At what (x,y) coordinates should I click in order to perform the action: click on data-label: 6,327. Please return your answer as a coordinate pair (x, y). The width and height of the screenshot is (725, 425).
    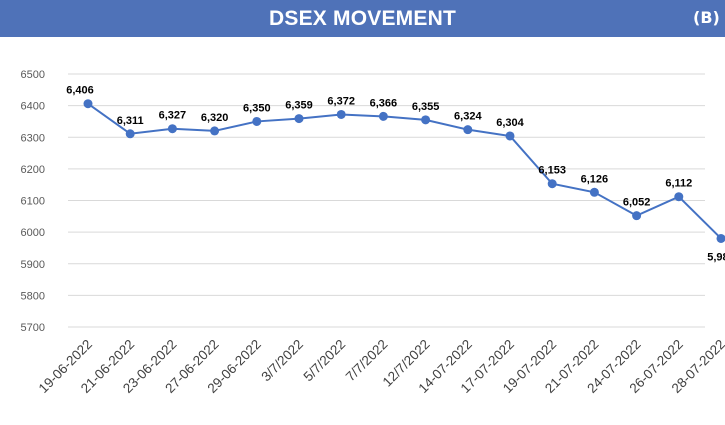
    Looking at the image, I should click on (173, 116).